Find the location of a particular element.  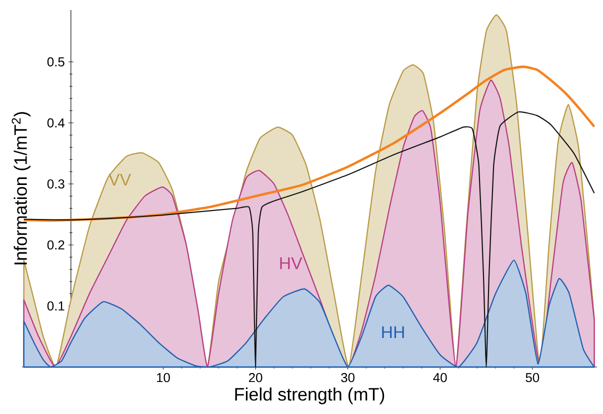

y-tick-label: 0.2 is located at coordinates (55, 245).